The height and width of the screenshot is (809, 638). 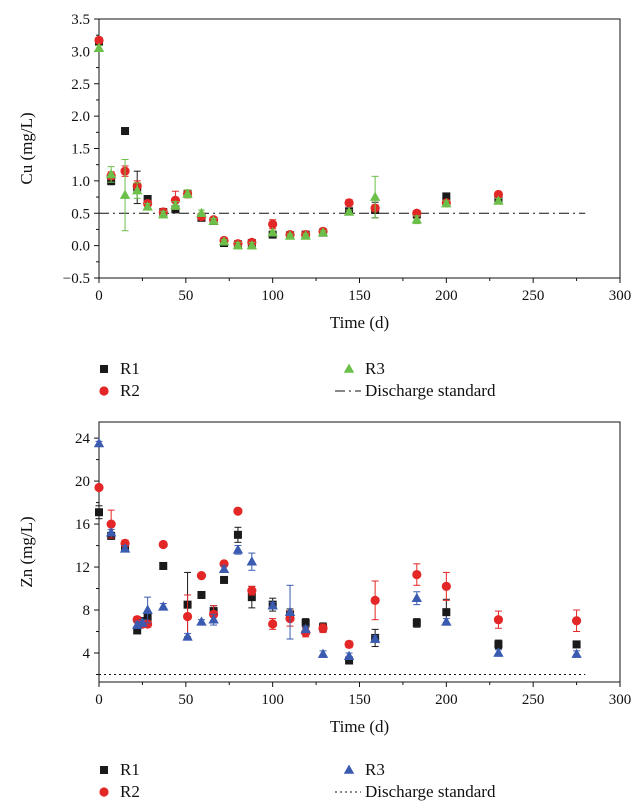 I want to click on zn-x-tick-label: 50, so click(x=185, y=700).